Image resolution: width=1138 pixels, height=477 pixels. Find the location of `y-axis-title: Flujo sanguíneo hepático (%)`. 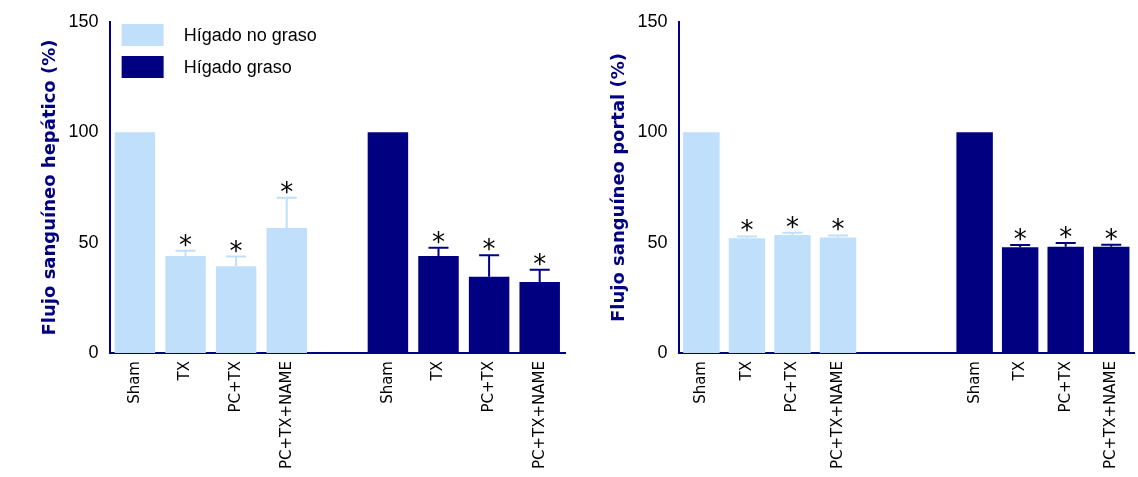

y-axis-title: Flujo sanguíneo hepático (%) is located at coordinates (49, 187).